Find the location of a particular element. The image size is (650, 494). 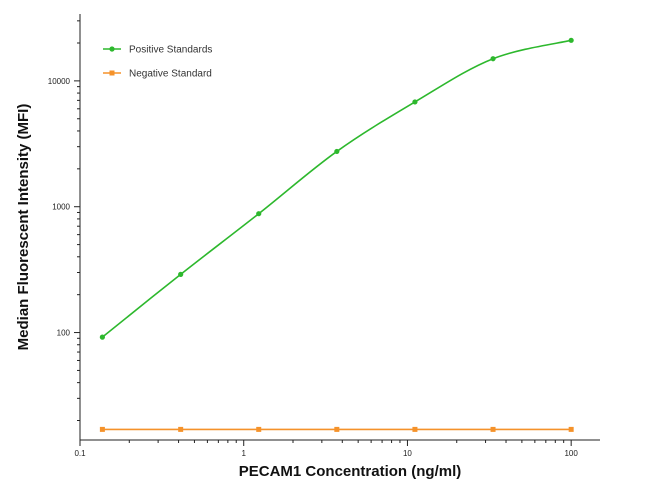

y-tick-label: 100 is located at coordinates (64, 333).